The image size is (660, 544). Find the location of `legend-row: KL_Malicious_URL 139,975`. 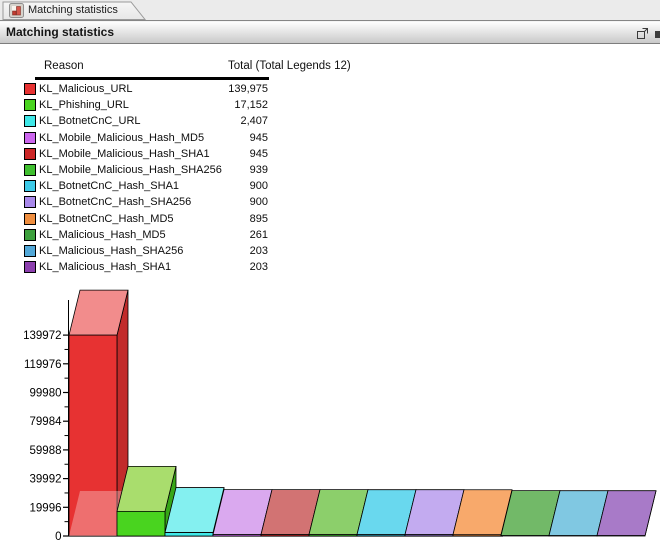

legend-row: KL_Malicious_URL 139,975 is located at coordinates (146, 89).